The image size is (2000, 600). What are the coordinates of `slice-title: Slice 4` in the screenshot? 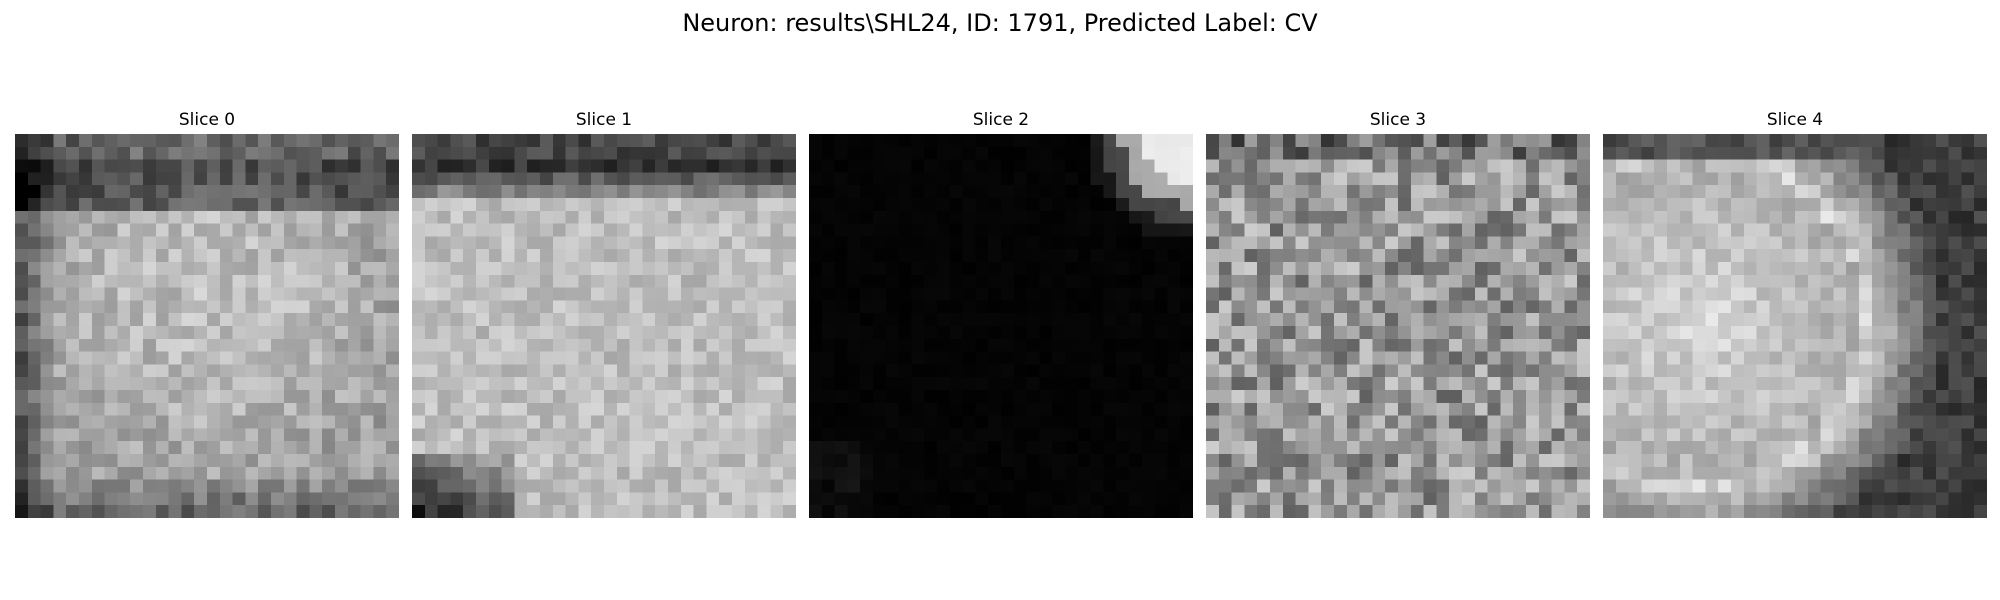 It's located at (1795, 120).